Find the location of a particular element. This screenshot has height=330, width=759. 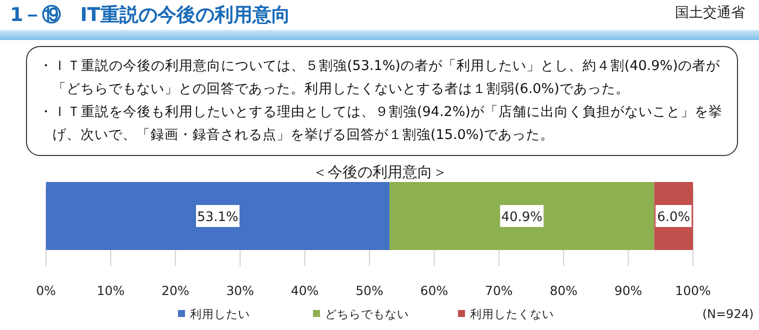

text: ・ＩＴ重説の今後の利用意向については、５割強(53.1%)の者が「利用したい」とし、約４割(40.9%)の者が「どちらでもない」との回答であった。利用したくないとする者は１割弱(6.0%)であった。 is located at coordinates (380, 78).